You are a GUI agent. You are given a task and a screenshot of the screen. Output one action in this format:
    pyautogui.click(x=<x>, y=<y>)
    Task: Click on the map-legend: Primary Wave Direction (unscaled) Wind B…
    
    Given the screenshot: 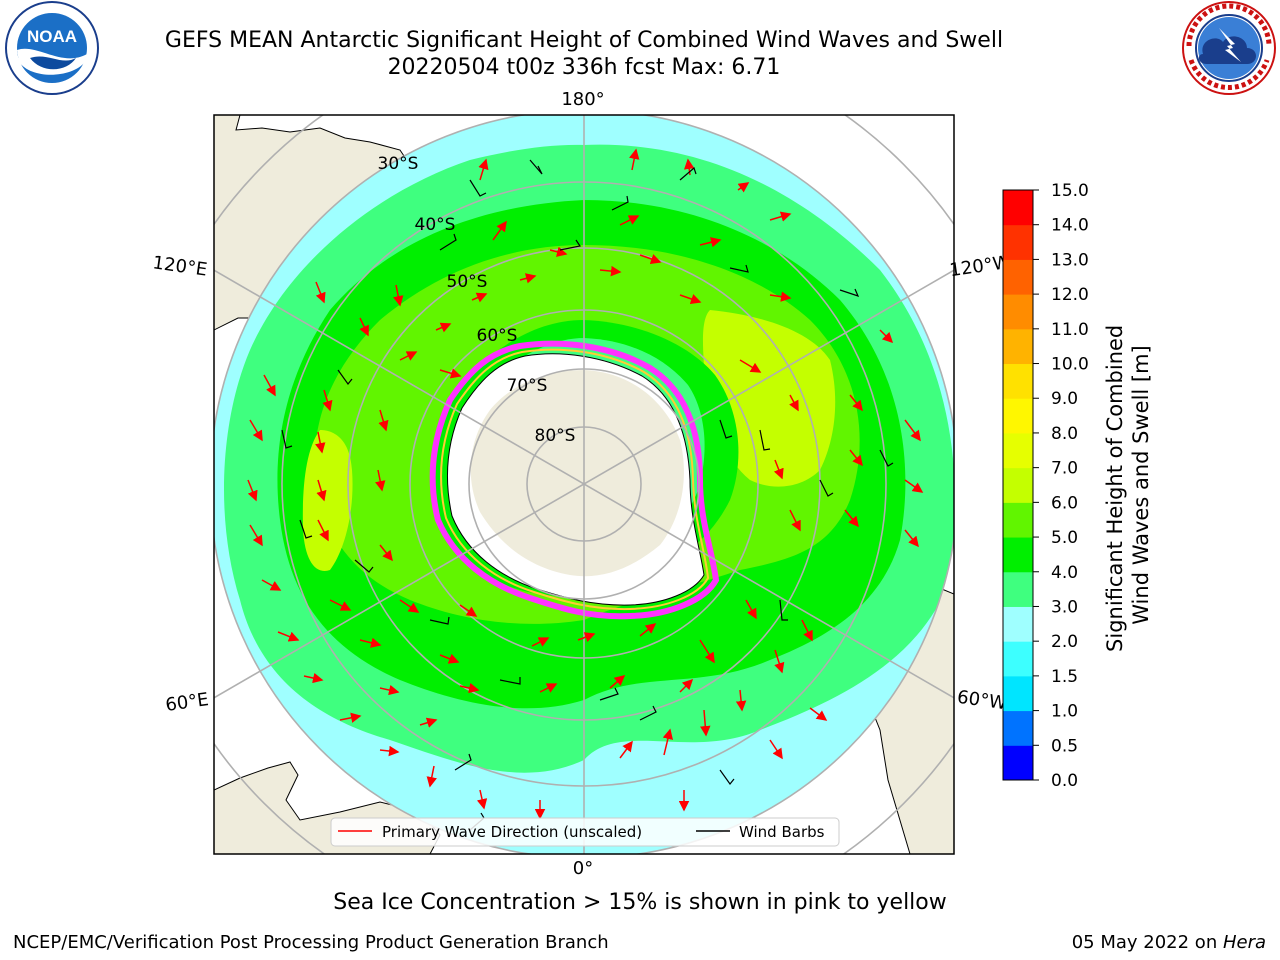 What is the action you would take?
    pyautogui.click(x=585, y=832)
    